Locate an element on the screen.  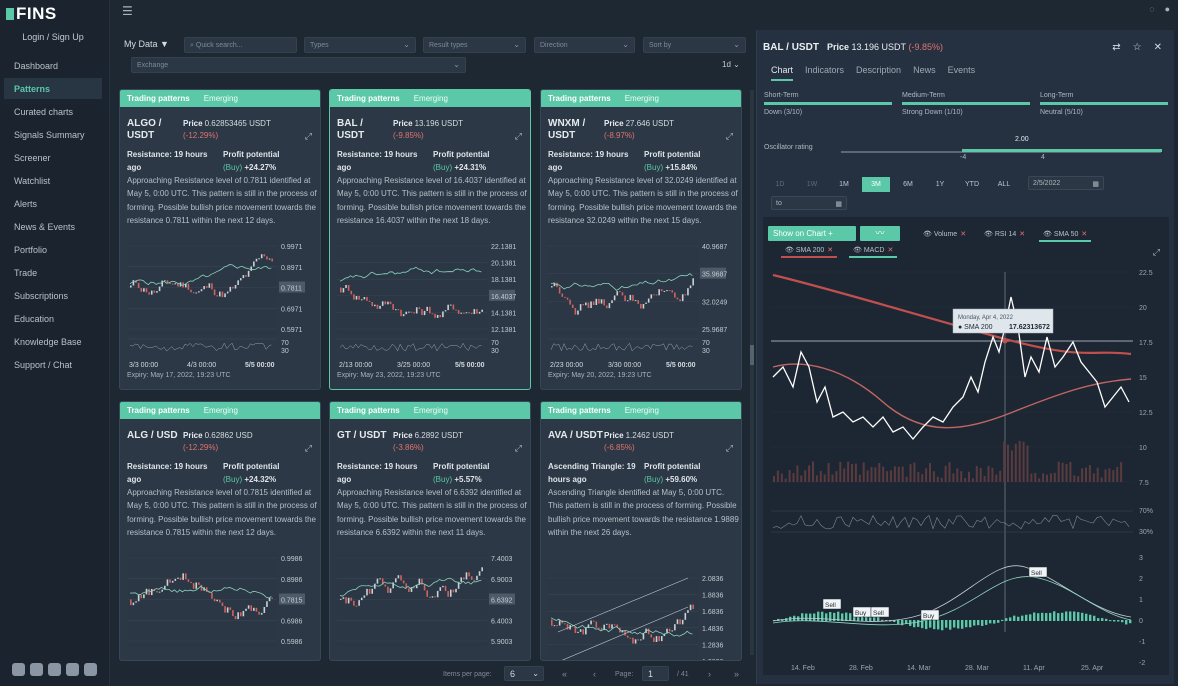
theme-icon: ◌ is located at coordinates (1152, 9).